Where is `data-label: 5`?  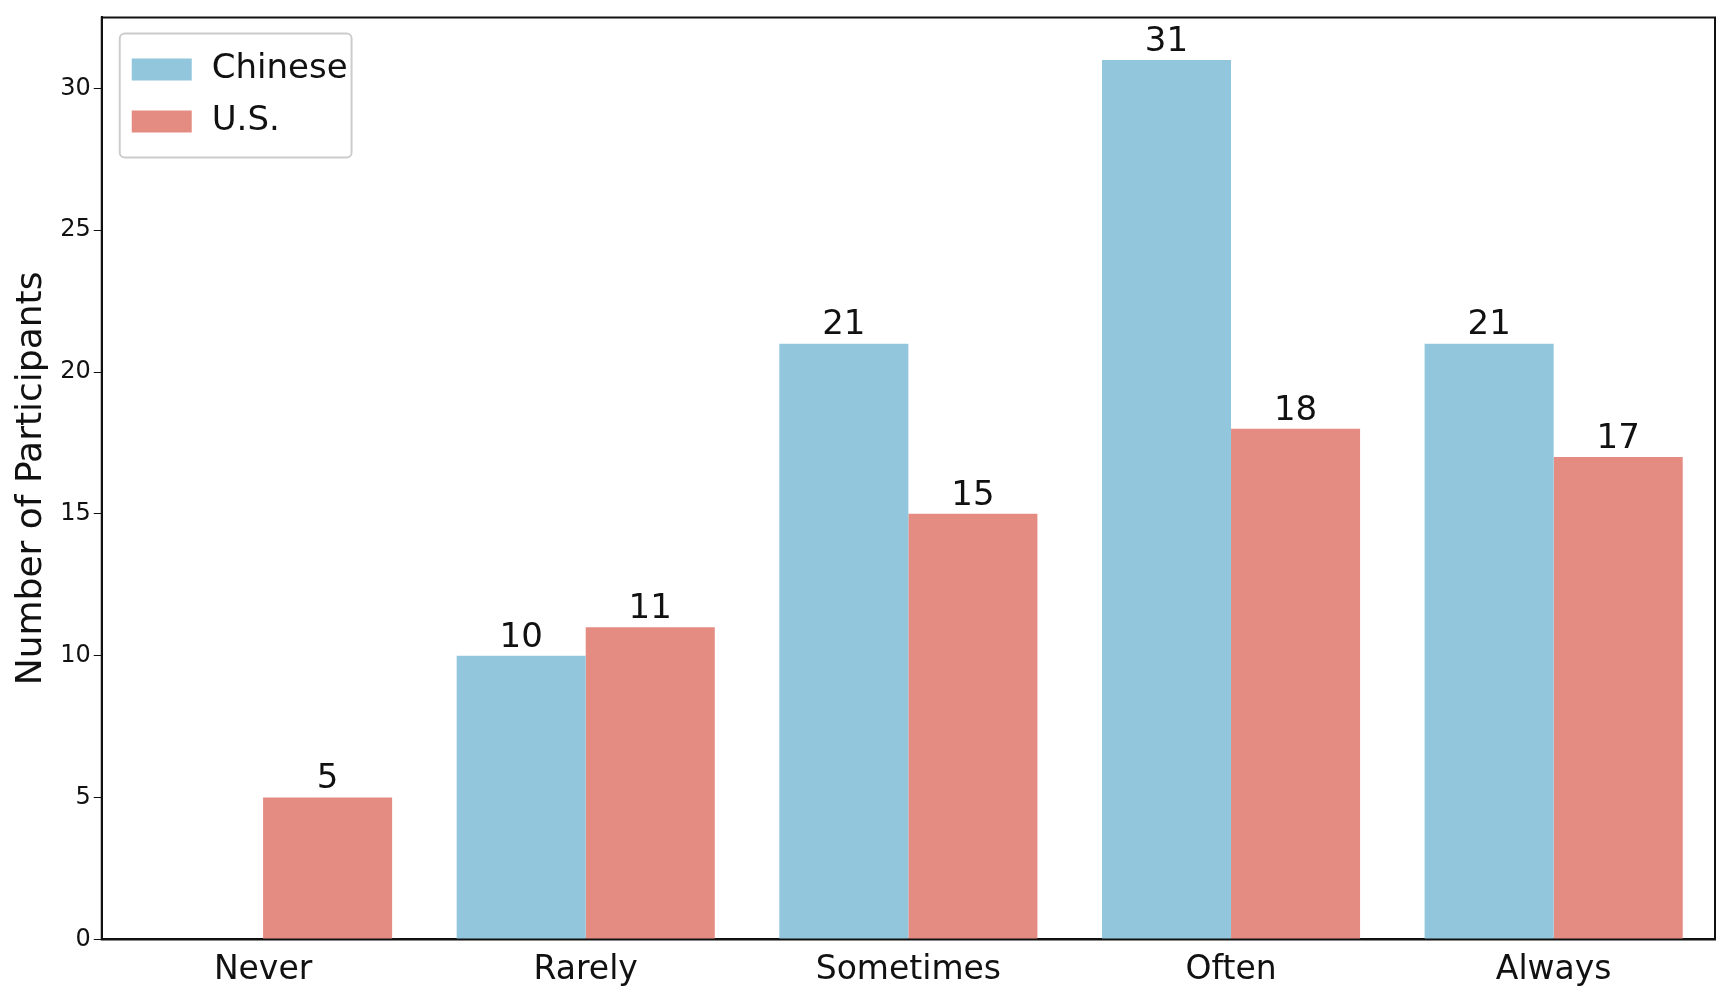
data-label: 5 is located at coordinates (327, 776).